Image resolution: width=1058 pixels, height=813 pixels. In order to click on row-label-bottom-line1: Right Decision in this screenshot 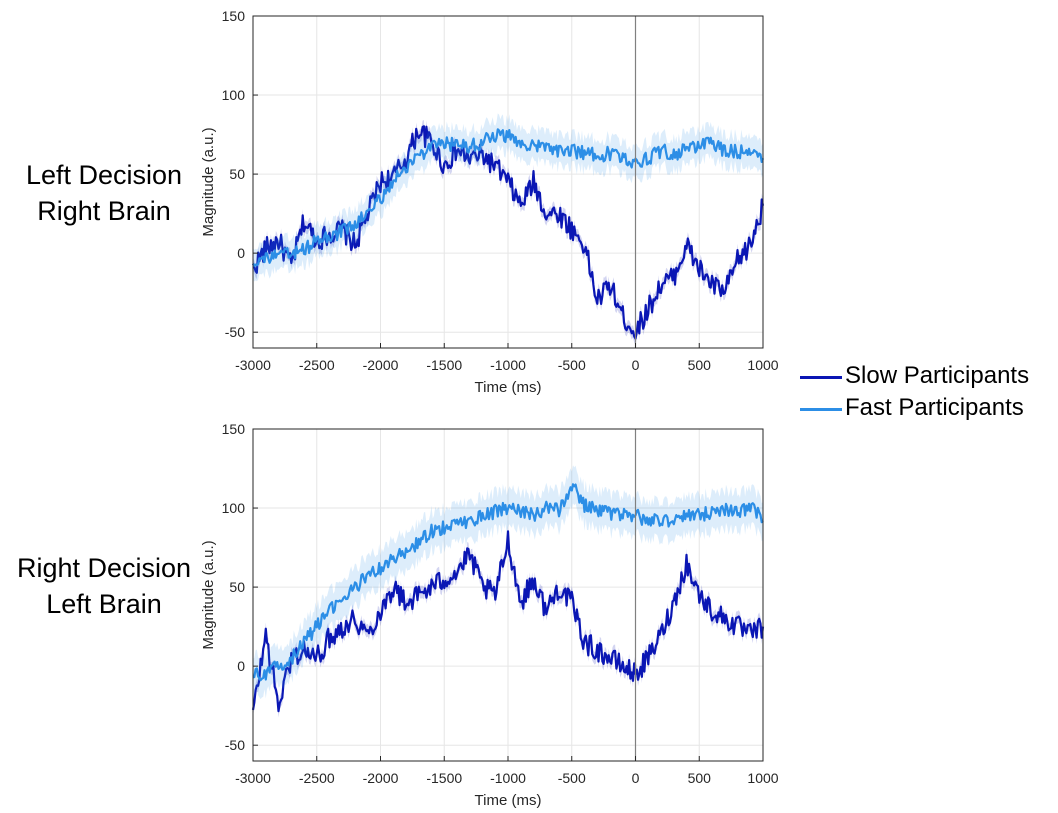, I will do `click(104, 568)`.